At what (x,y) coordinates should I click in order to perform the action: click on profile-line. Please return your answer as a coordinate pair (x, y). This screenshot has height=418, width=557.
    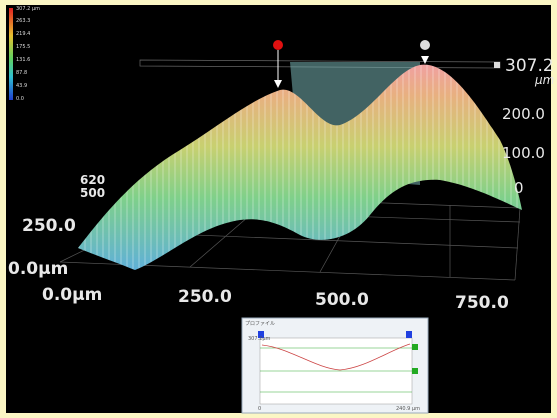
    Looking at the image, I should click on (336, 357).